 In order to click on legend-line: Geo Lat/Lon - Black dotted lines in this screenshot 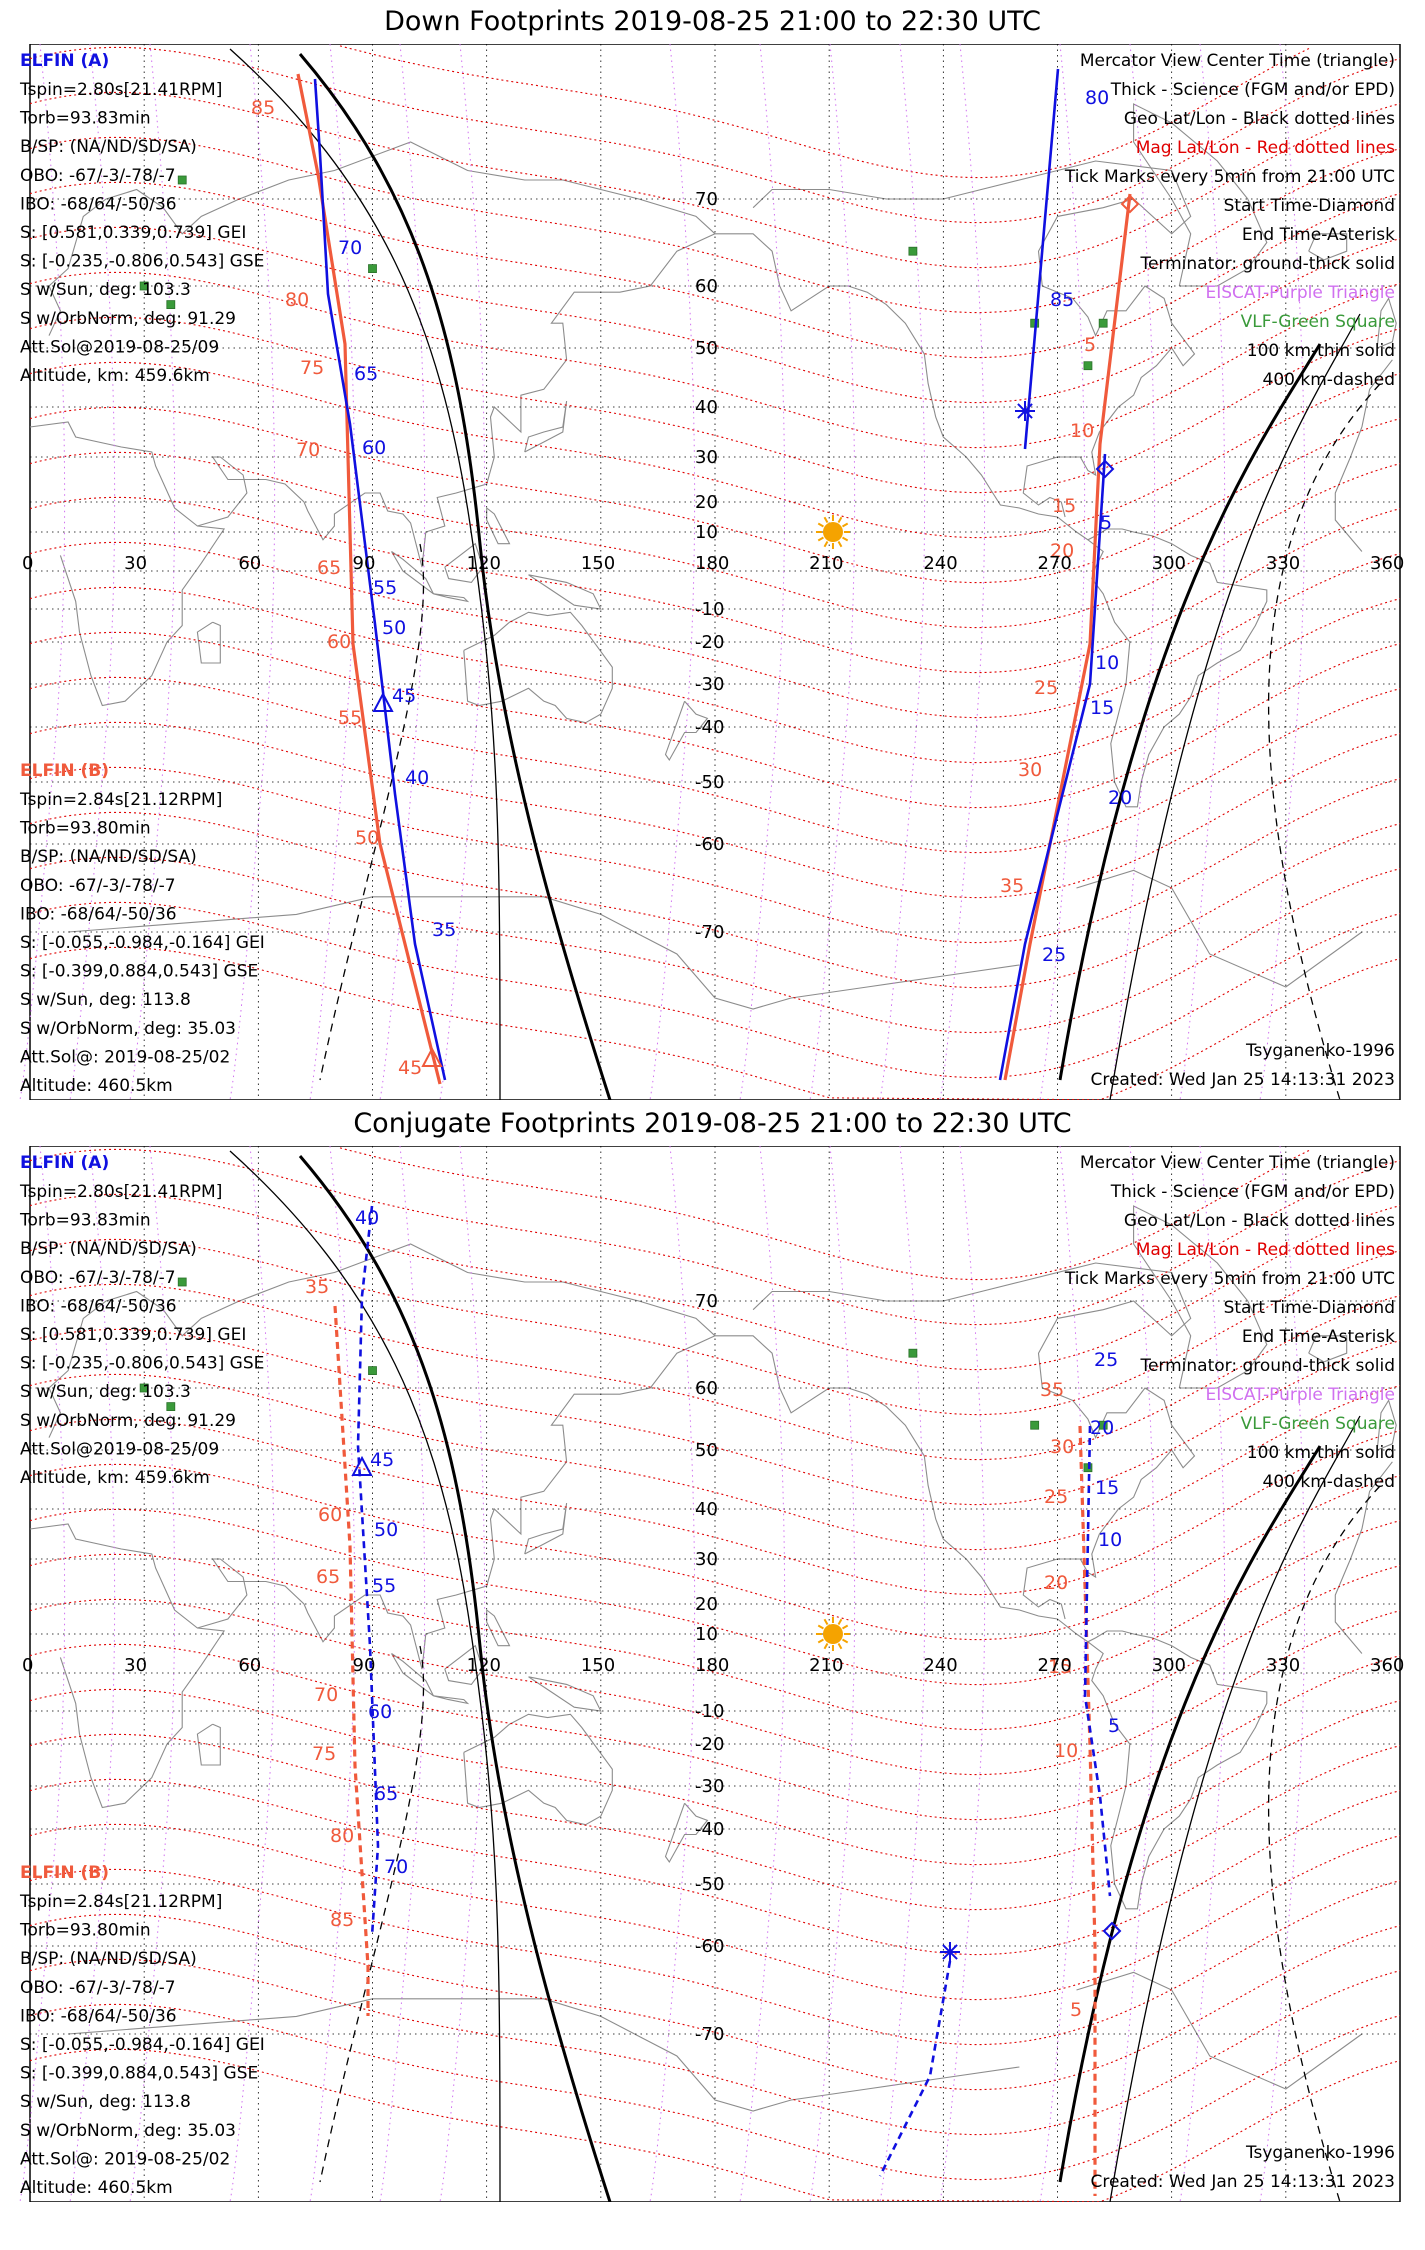, I will do `click(1259, 1221)`.